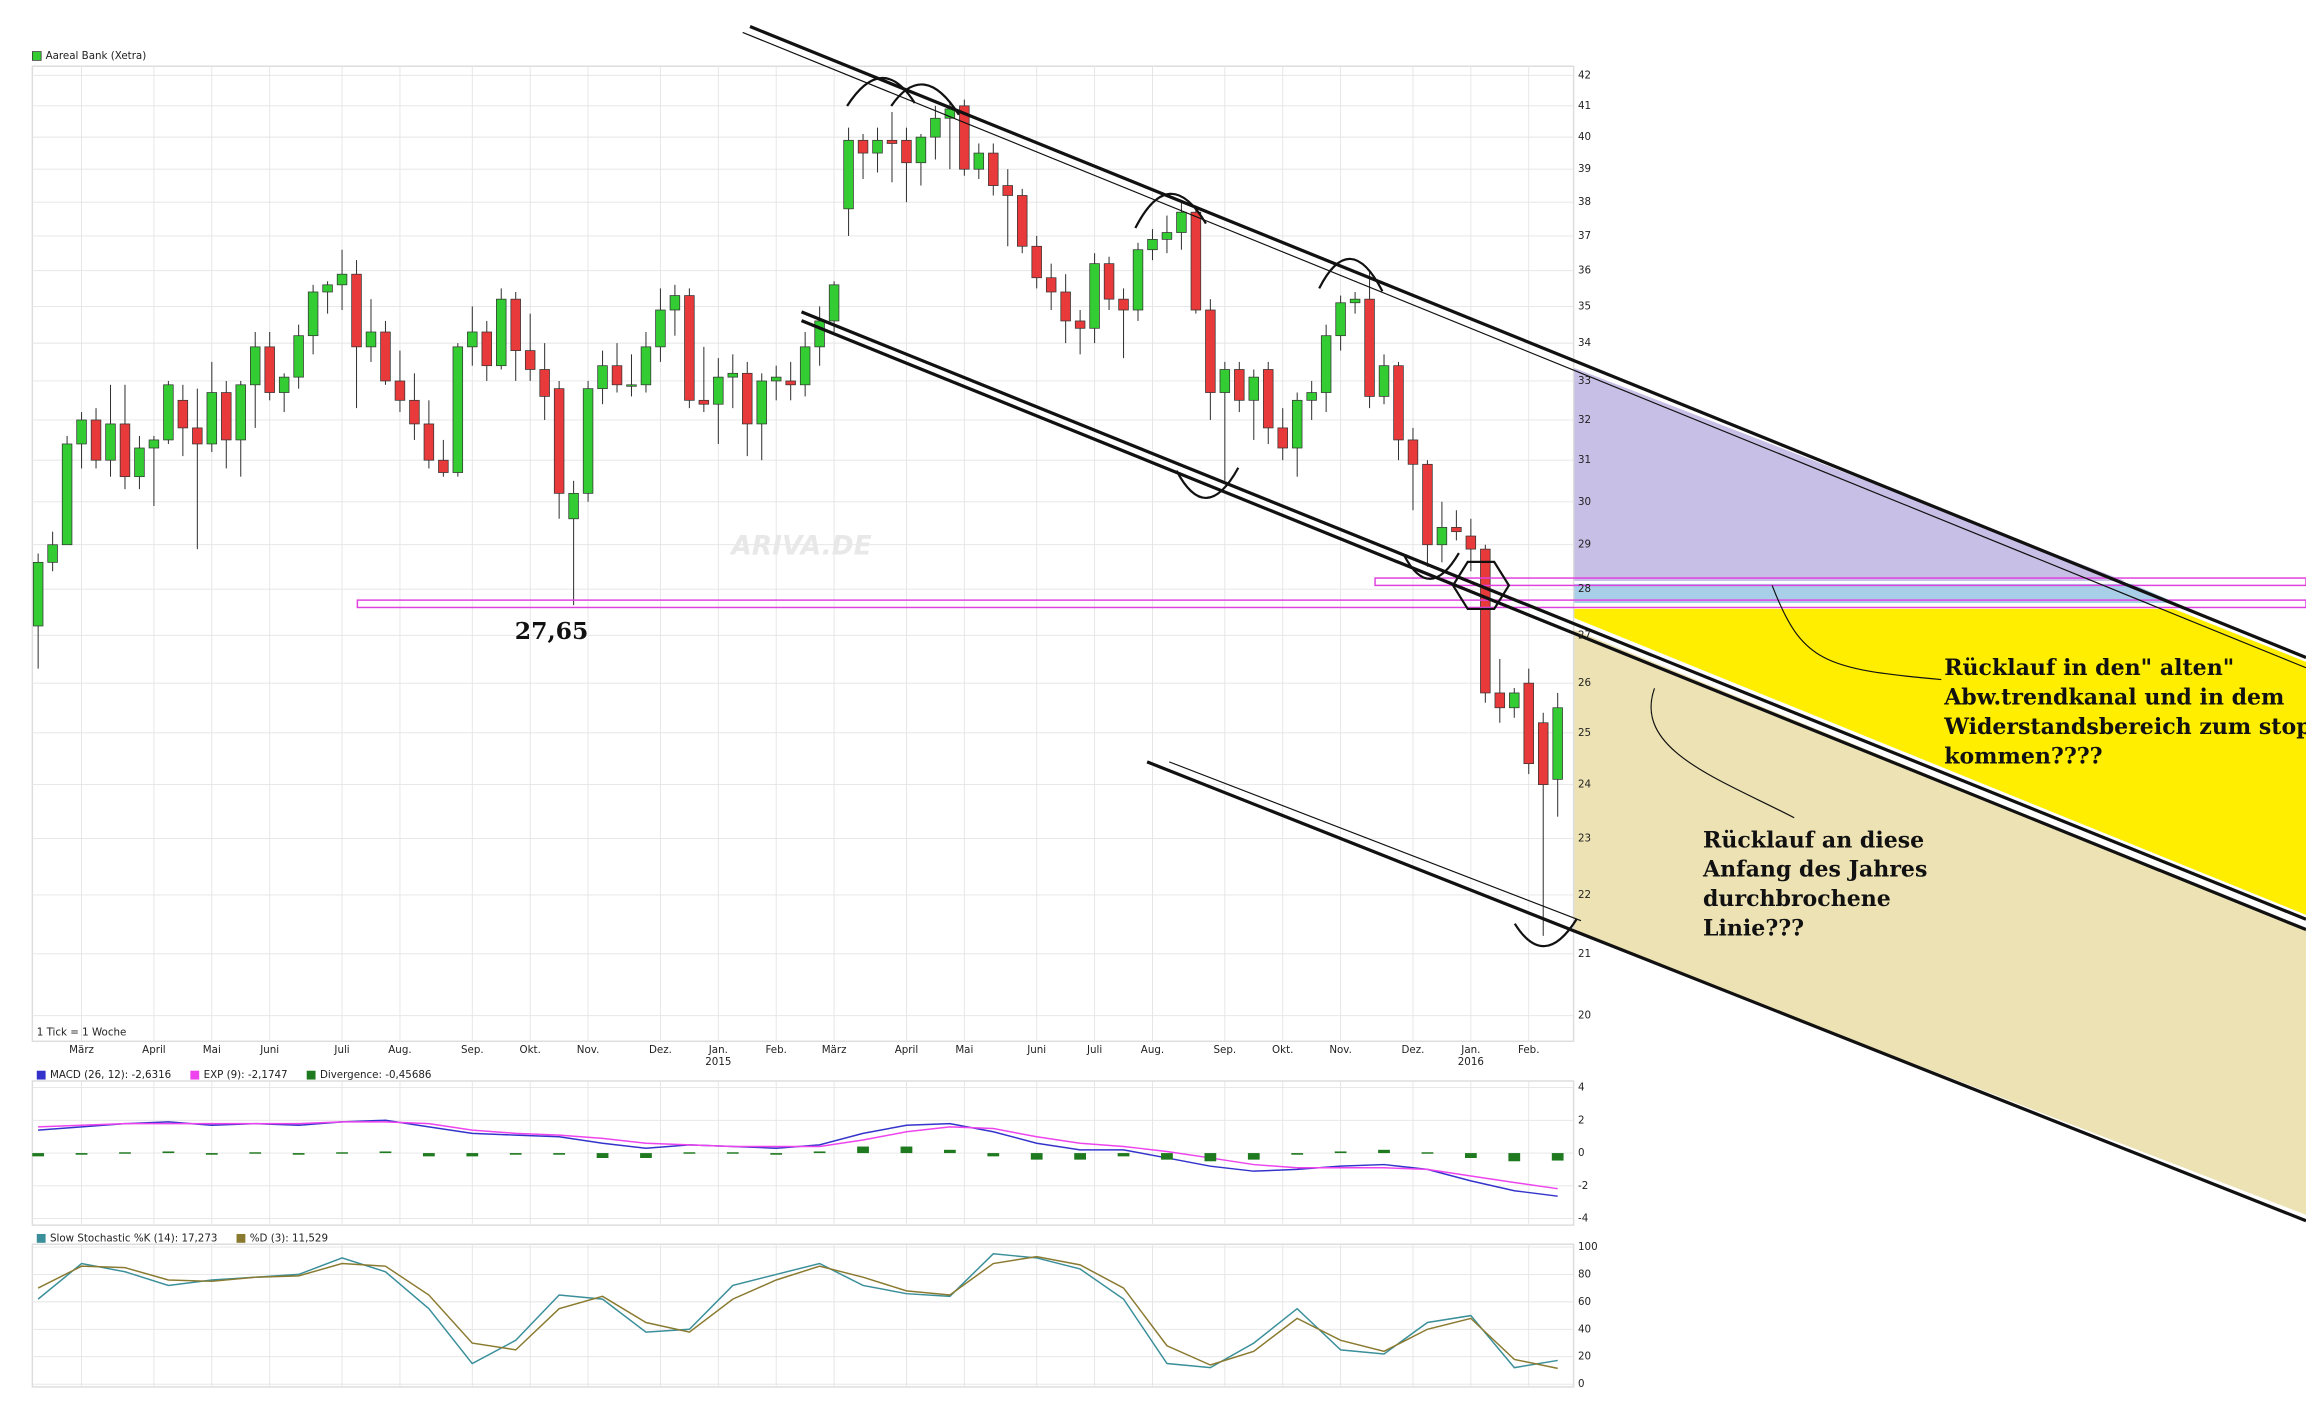 The height and width of the screenshot is (1412, 2306). I want to click on y-tick-label: 80, so click(1584, 1274).